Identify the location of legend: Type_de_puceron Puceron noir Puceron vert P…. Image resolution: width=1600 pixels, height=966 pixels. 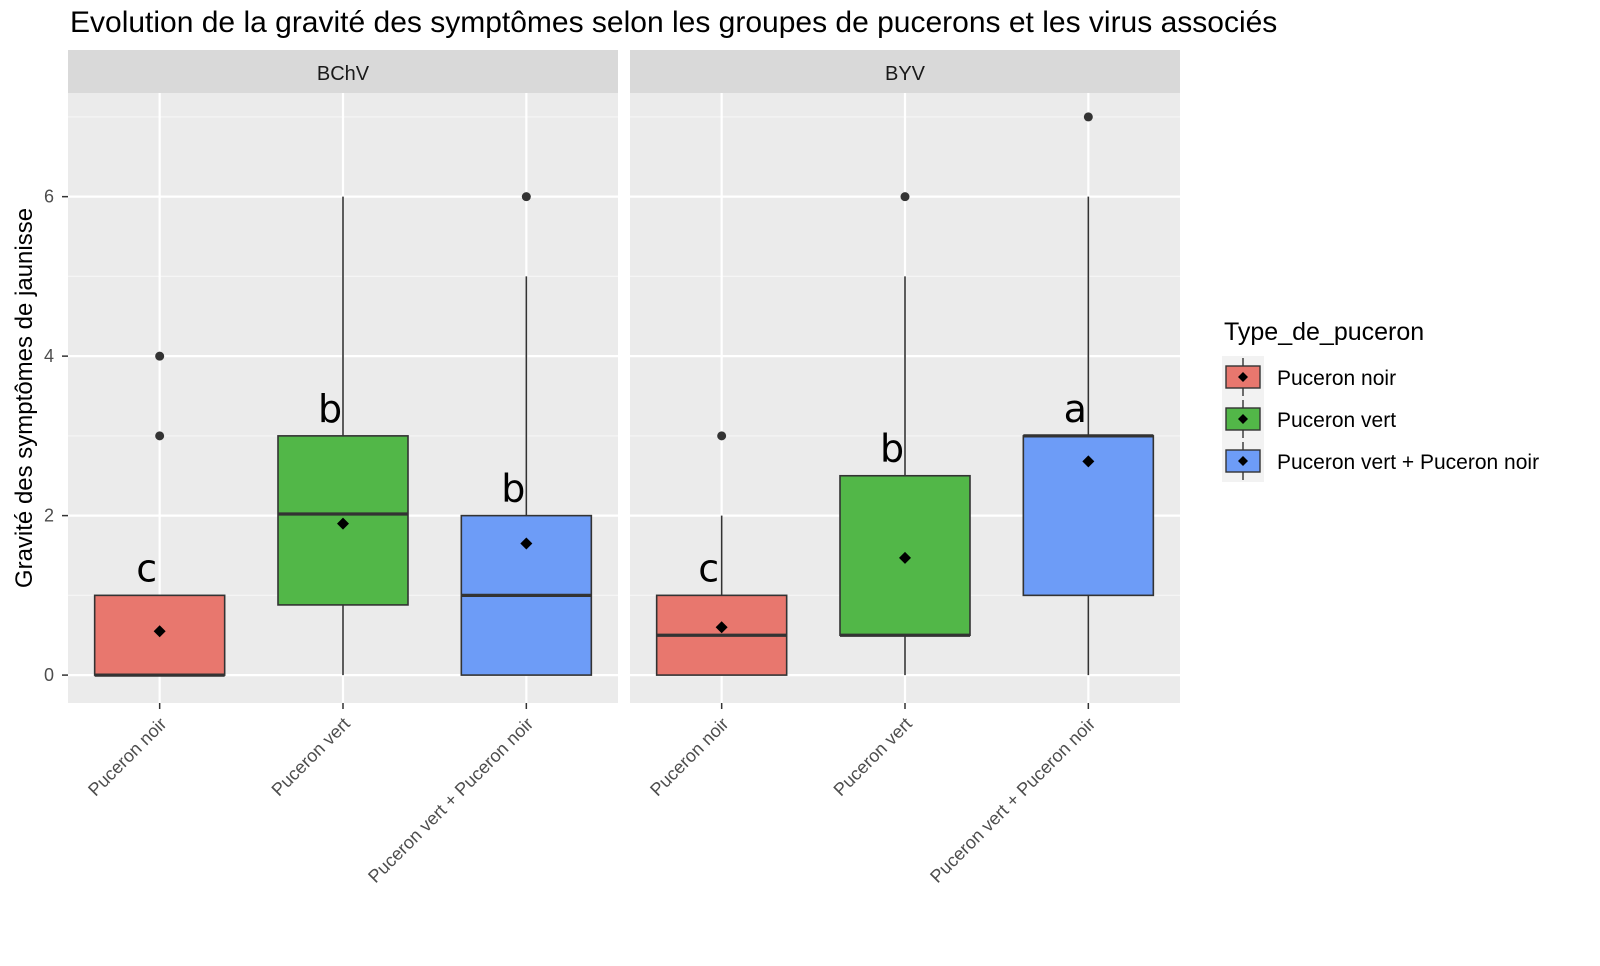
(1380, 400).